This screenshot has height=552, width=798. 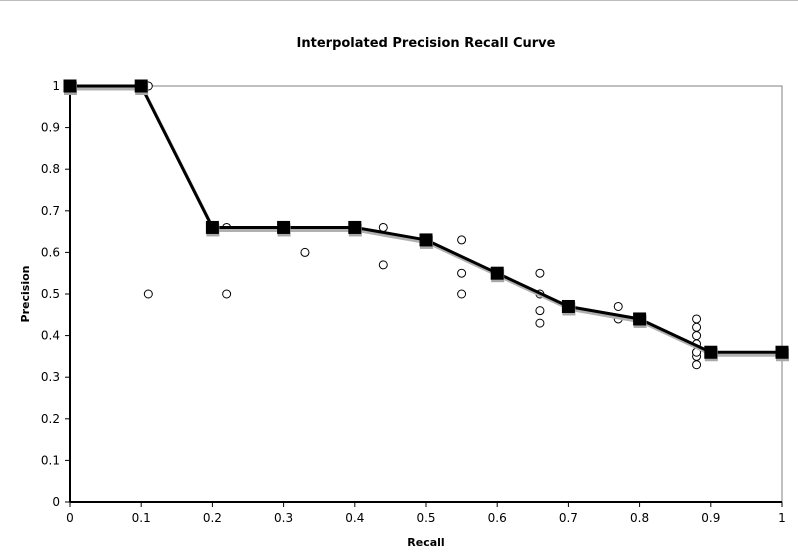 What do you see at coordinates (56, 86) in the screenshot?
I see `y-tick-label: 1` at bounding box center [56, 86].